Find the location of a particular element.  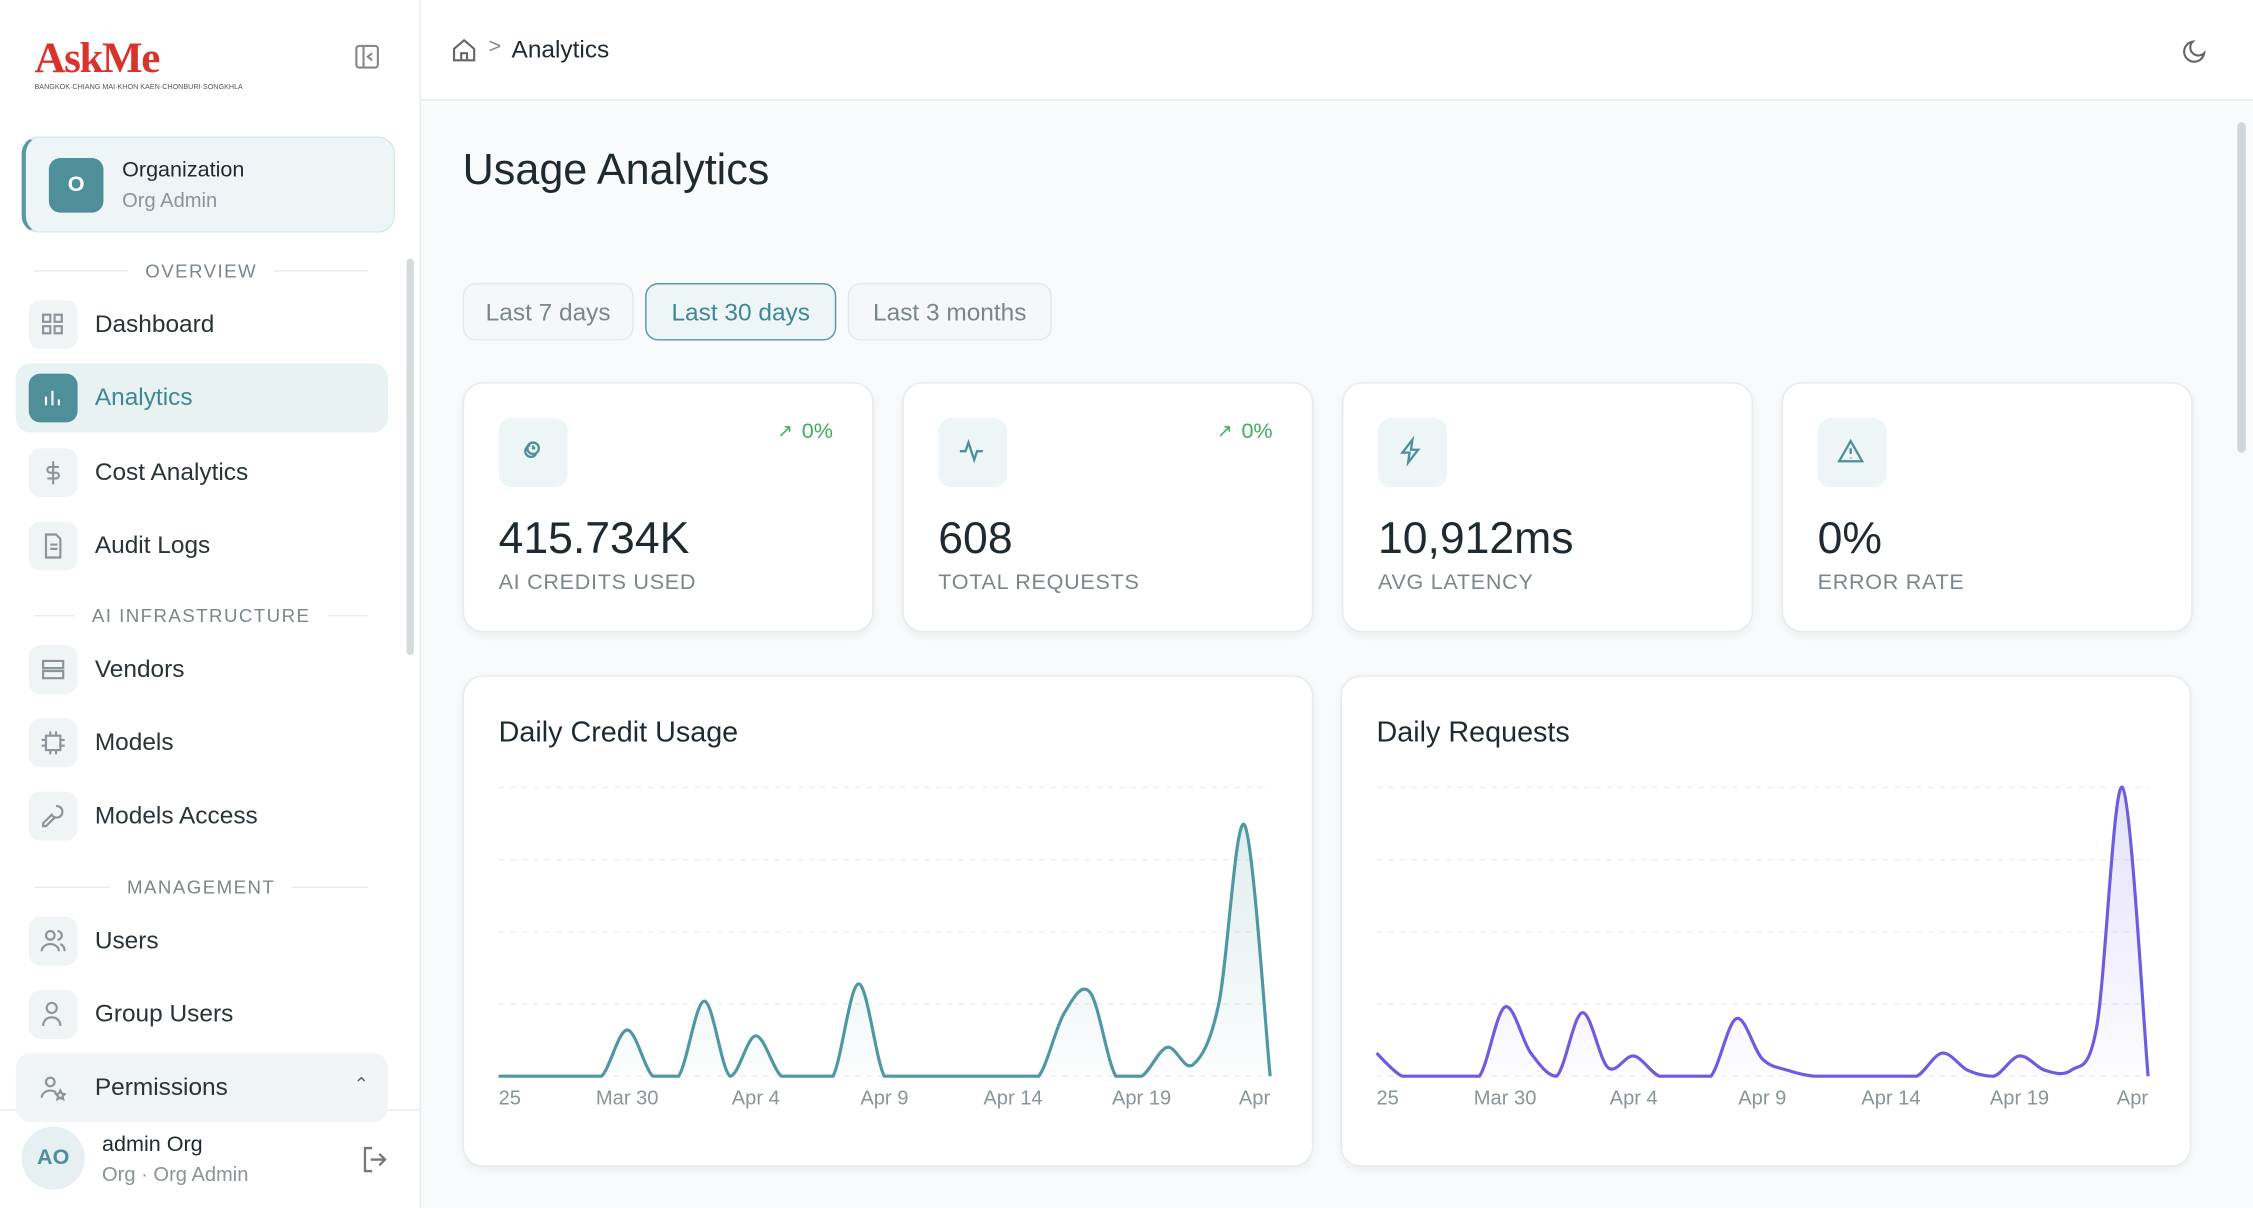

user-name: admin Org is located at coordinates (152, 1144).